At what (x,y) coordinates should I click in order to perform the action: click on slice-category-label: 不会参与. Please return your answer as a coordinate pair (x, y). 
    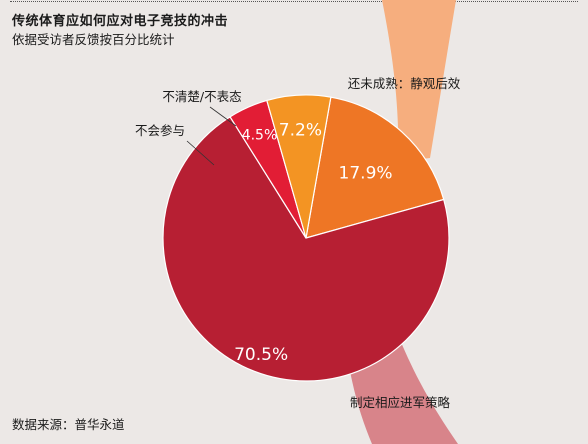
    Looking at the image, I should click on (160, 130).